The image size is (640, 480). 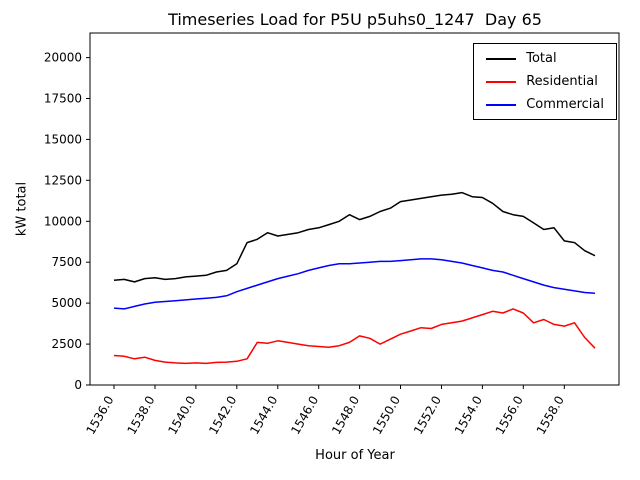 I want to click on x-axis-label: Hour of Year, so click(x=355, y=455).